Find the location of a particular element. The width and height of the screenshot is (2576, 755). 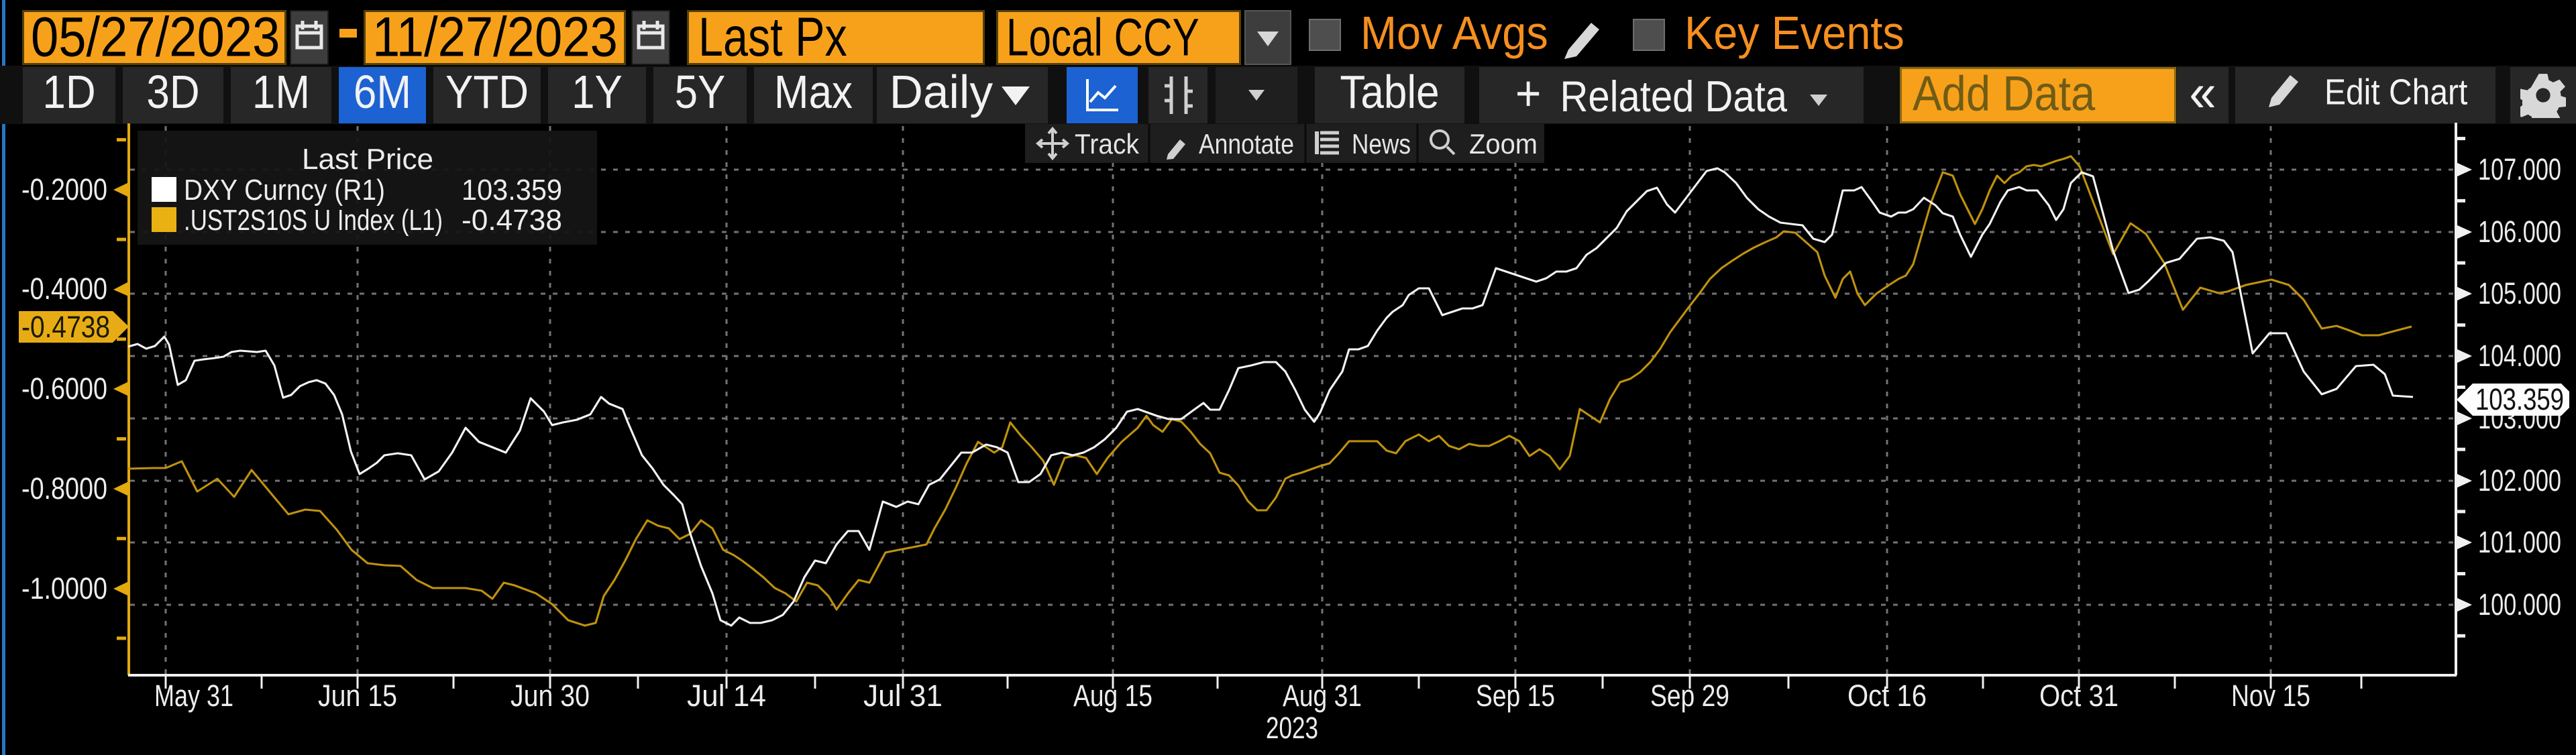

svg-text: Jun 30 is located at coordinates (550, 696).